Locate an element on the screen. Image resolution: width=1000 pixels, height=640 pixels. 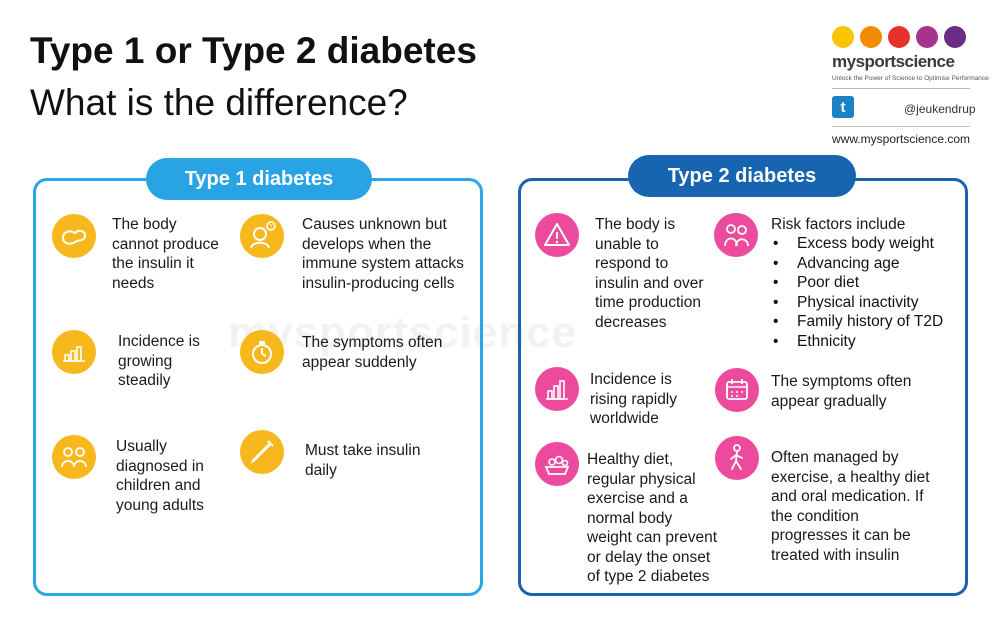
risk-factor-item: Advancing age is located at coordinates (857, 264).